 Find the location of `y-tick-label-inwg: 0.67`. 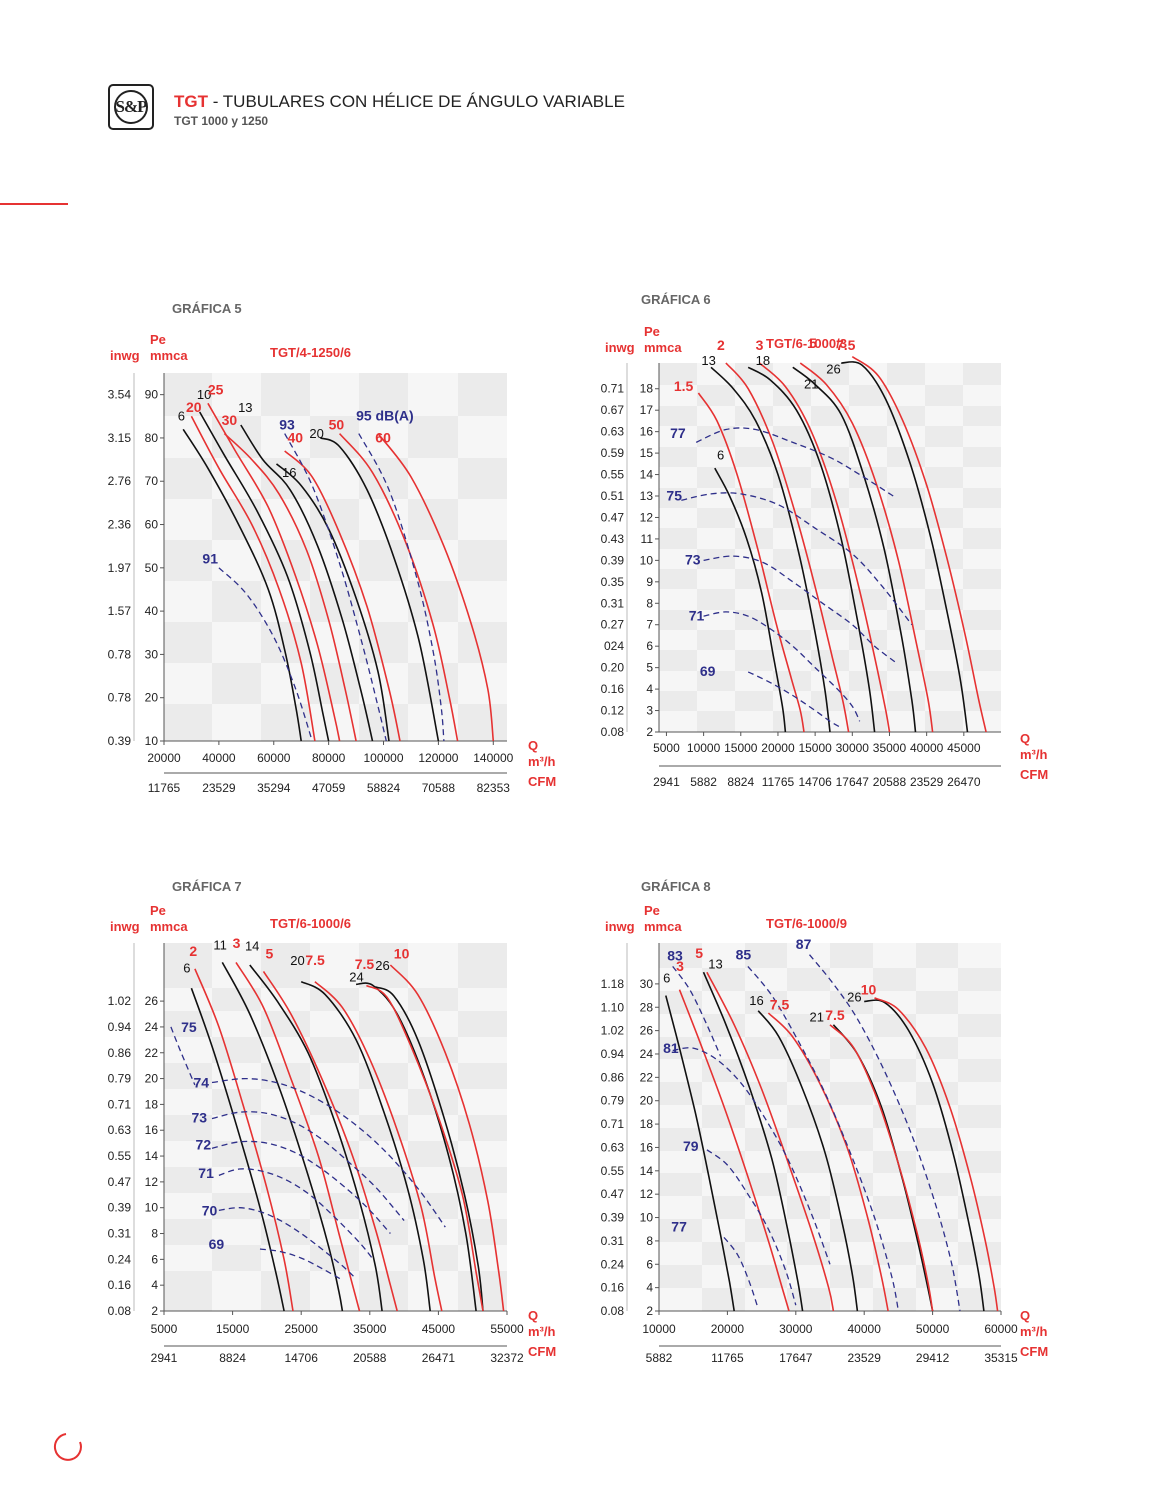

y-tick-label-inwg: 0.67 is located at coordinates (613, 410).